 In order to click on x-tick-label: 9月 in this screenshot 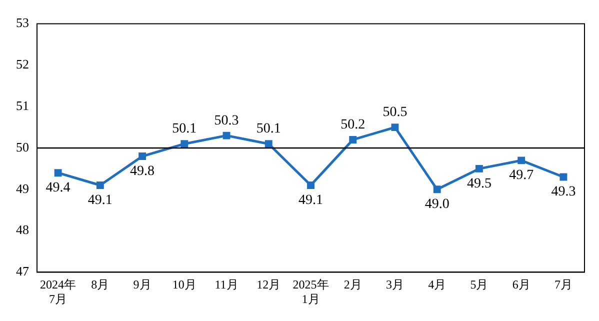, I will do `click(142, 285)`.